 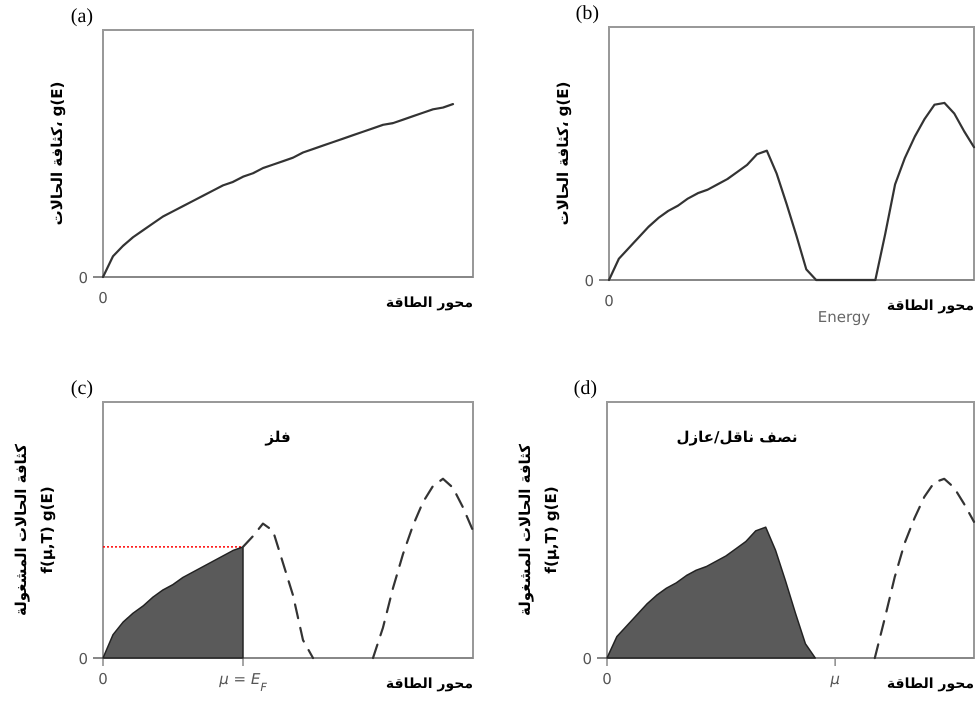 I want to click on chart-title: (d), so click(x=585, y=388).